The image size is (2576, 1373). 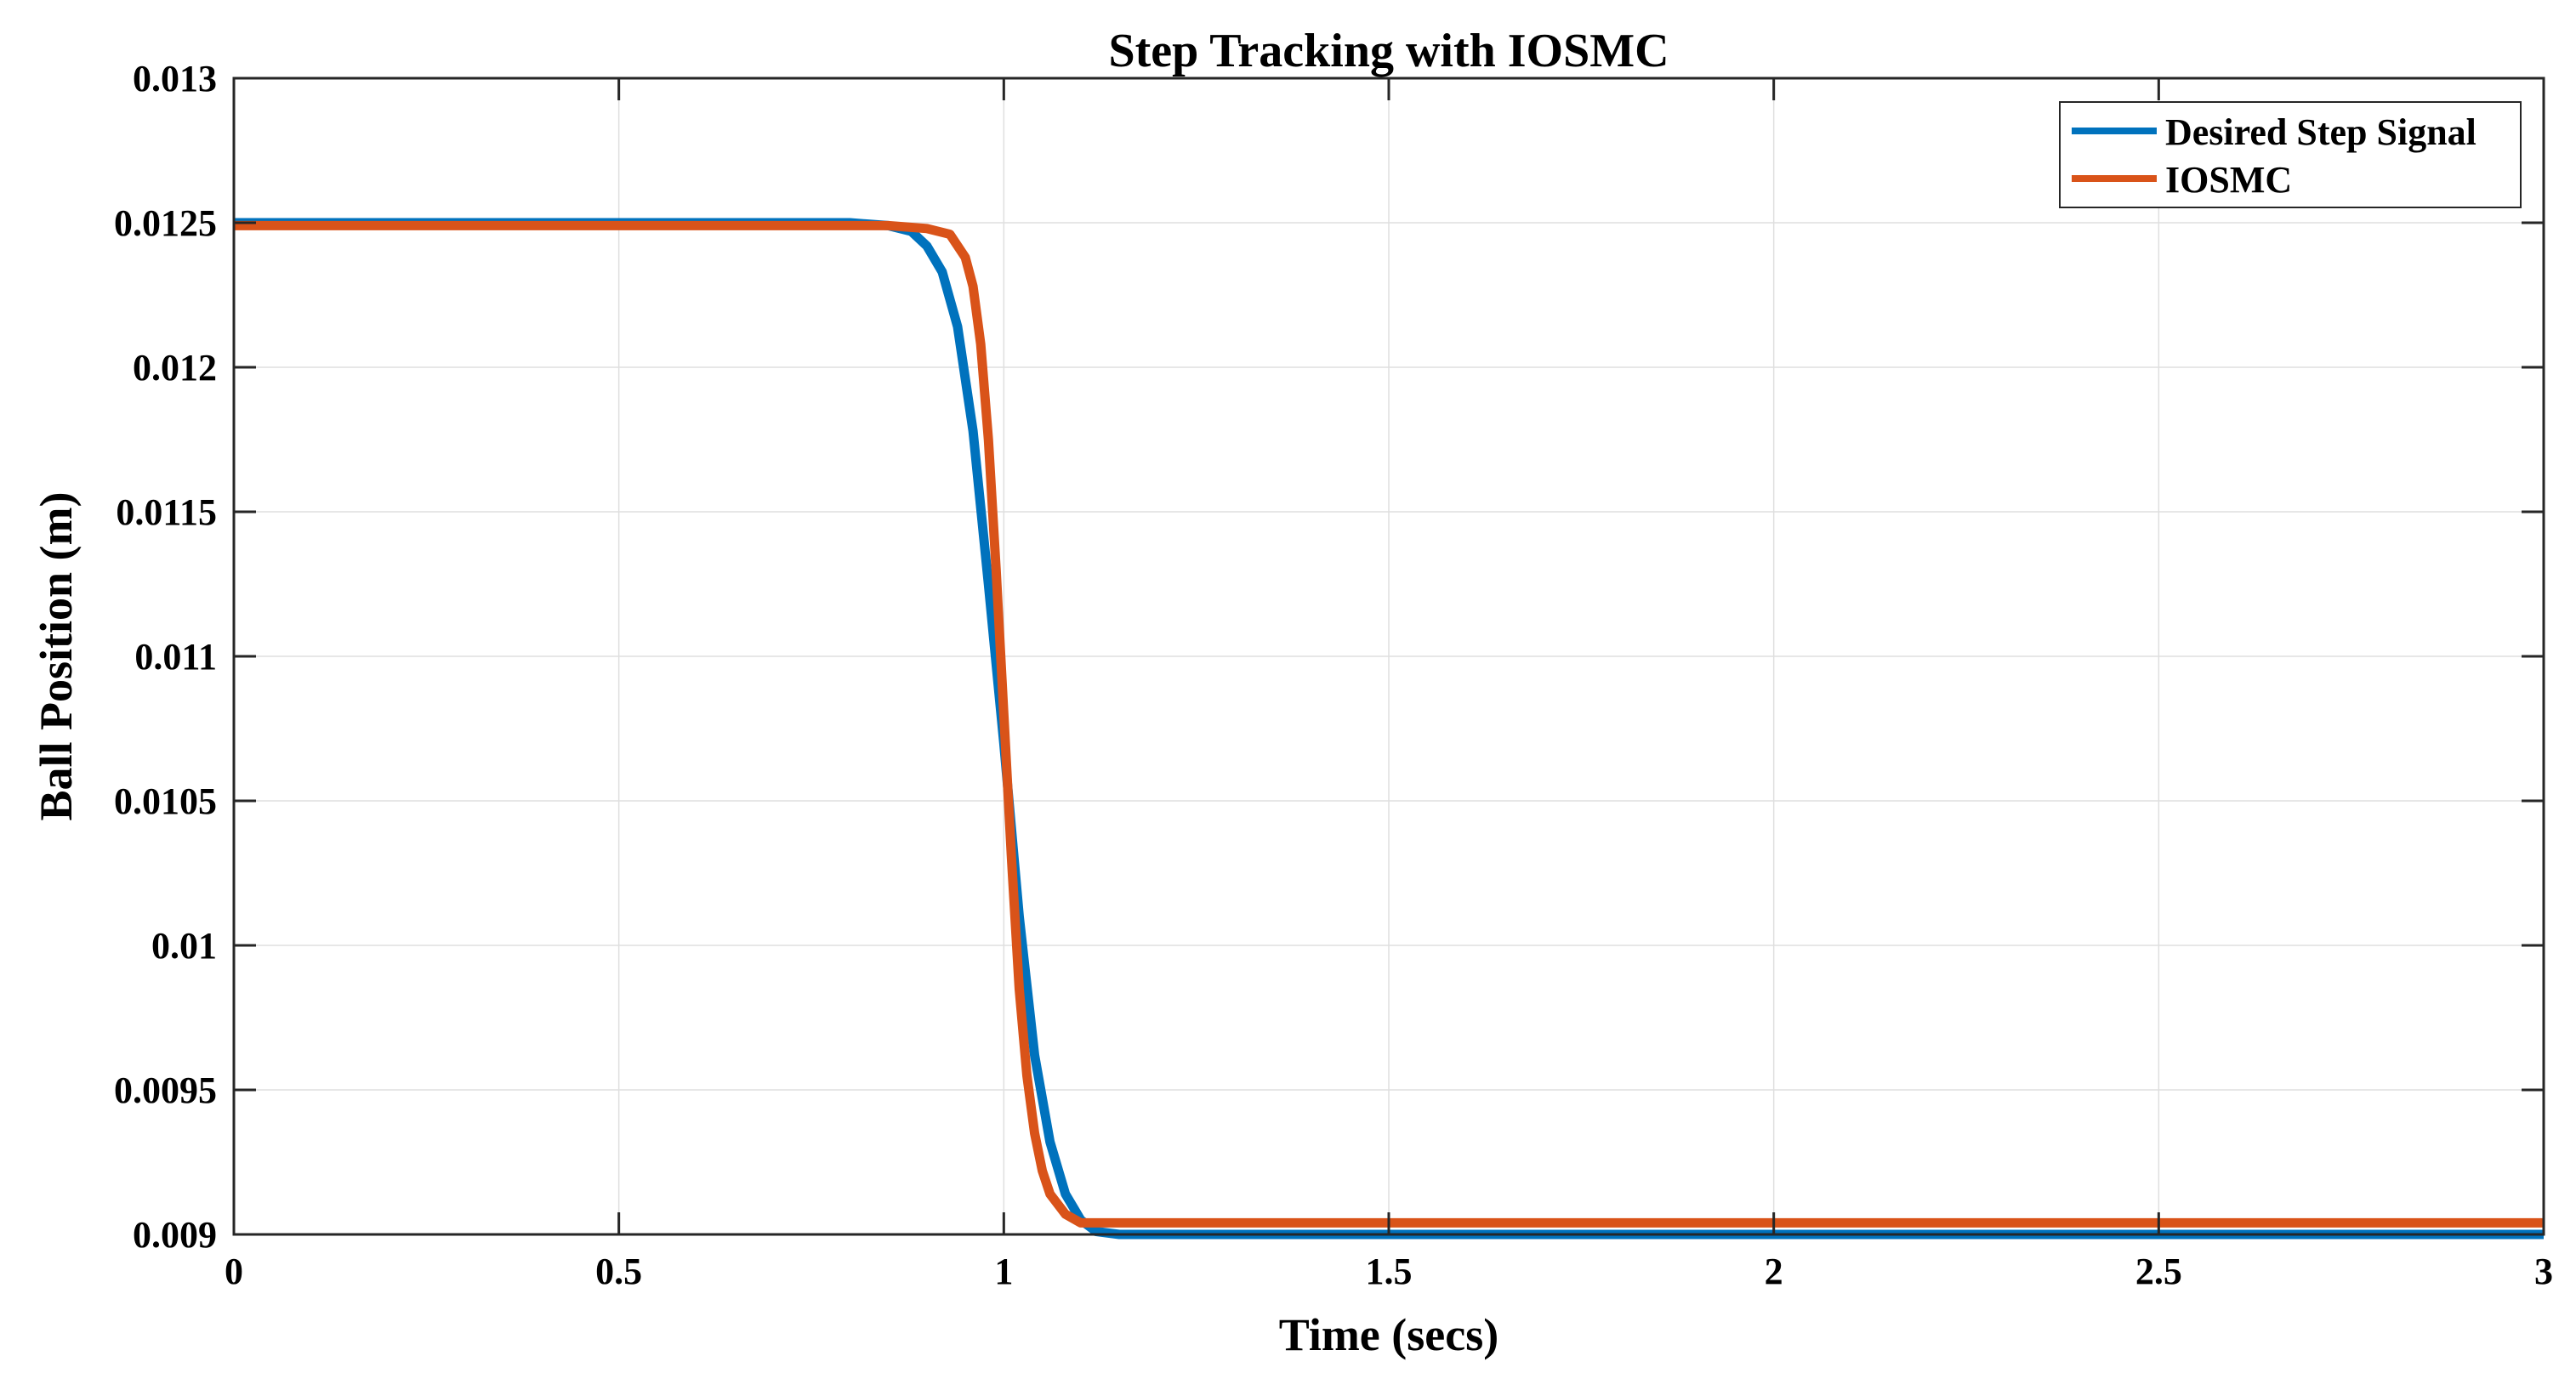 What do you see at coordinates (175, 1235) in the screenshot?
I see `y-tick-label: 0.009` at bounding box center [175, 1235].